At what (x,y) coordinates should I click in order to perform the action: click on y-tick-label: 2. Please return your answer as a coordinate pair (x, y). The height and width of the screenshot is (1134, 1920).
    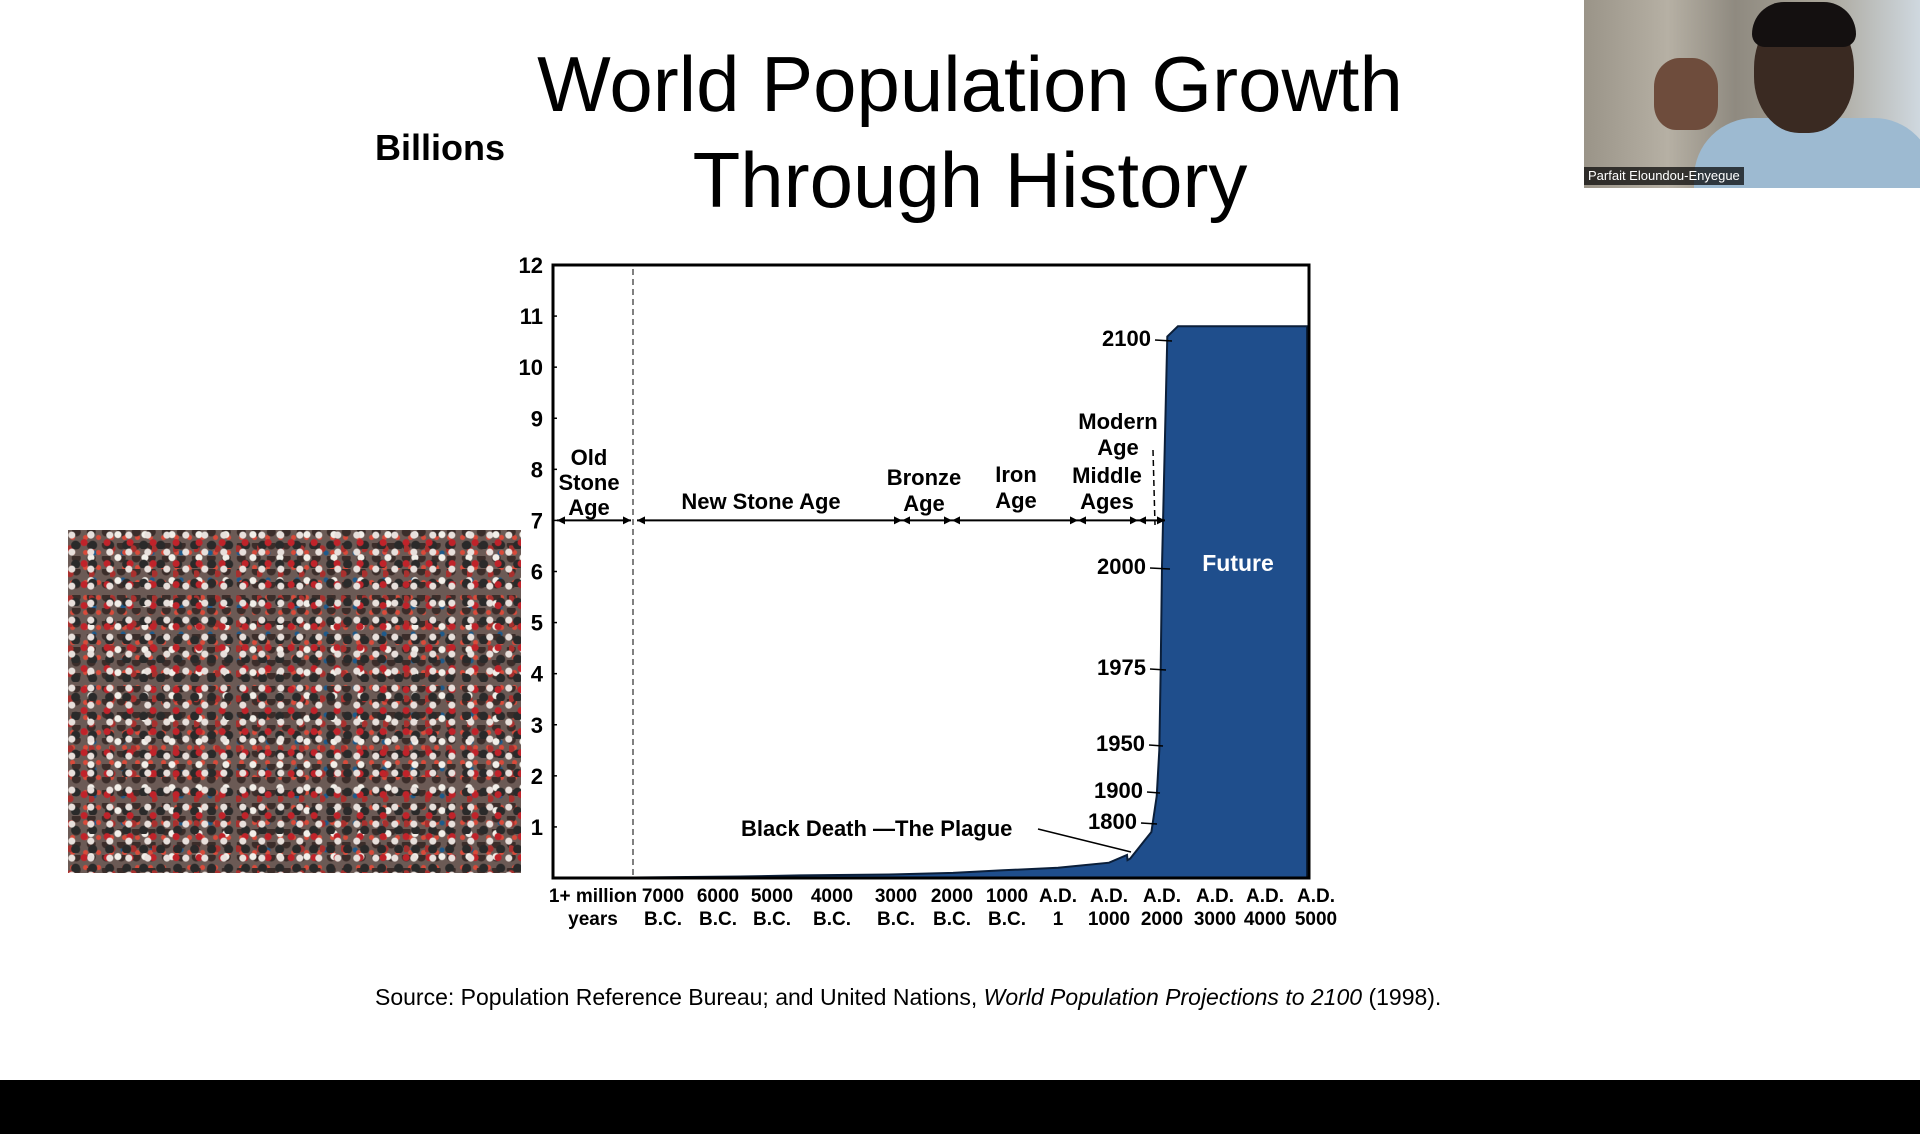
    Looking at the image, I should click on (537, 776).